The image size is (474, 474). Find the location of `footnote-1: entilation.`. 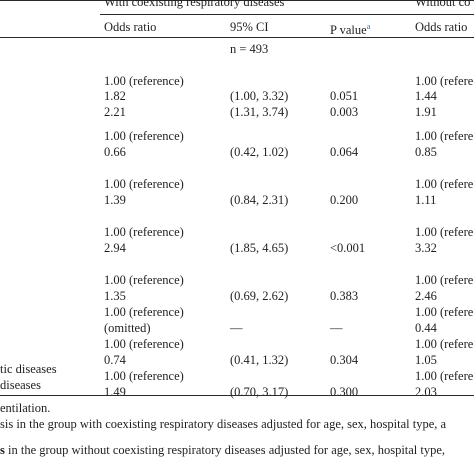

footnote-1: entilation. is located at coordinates (25, 408).